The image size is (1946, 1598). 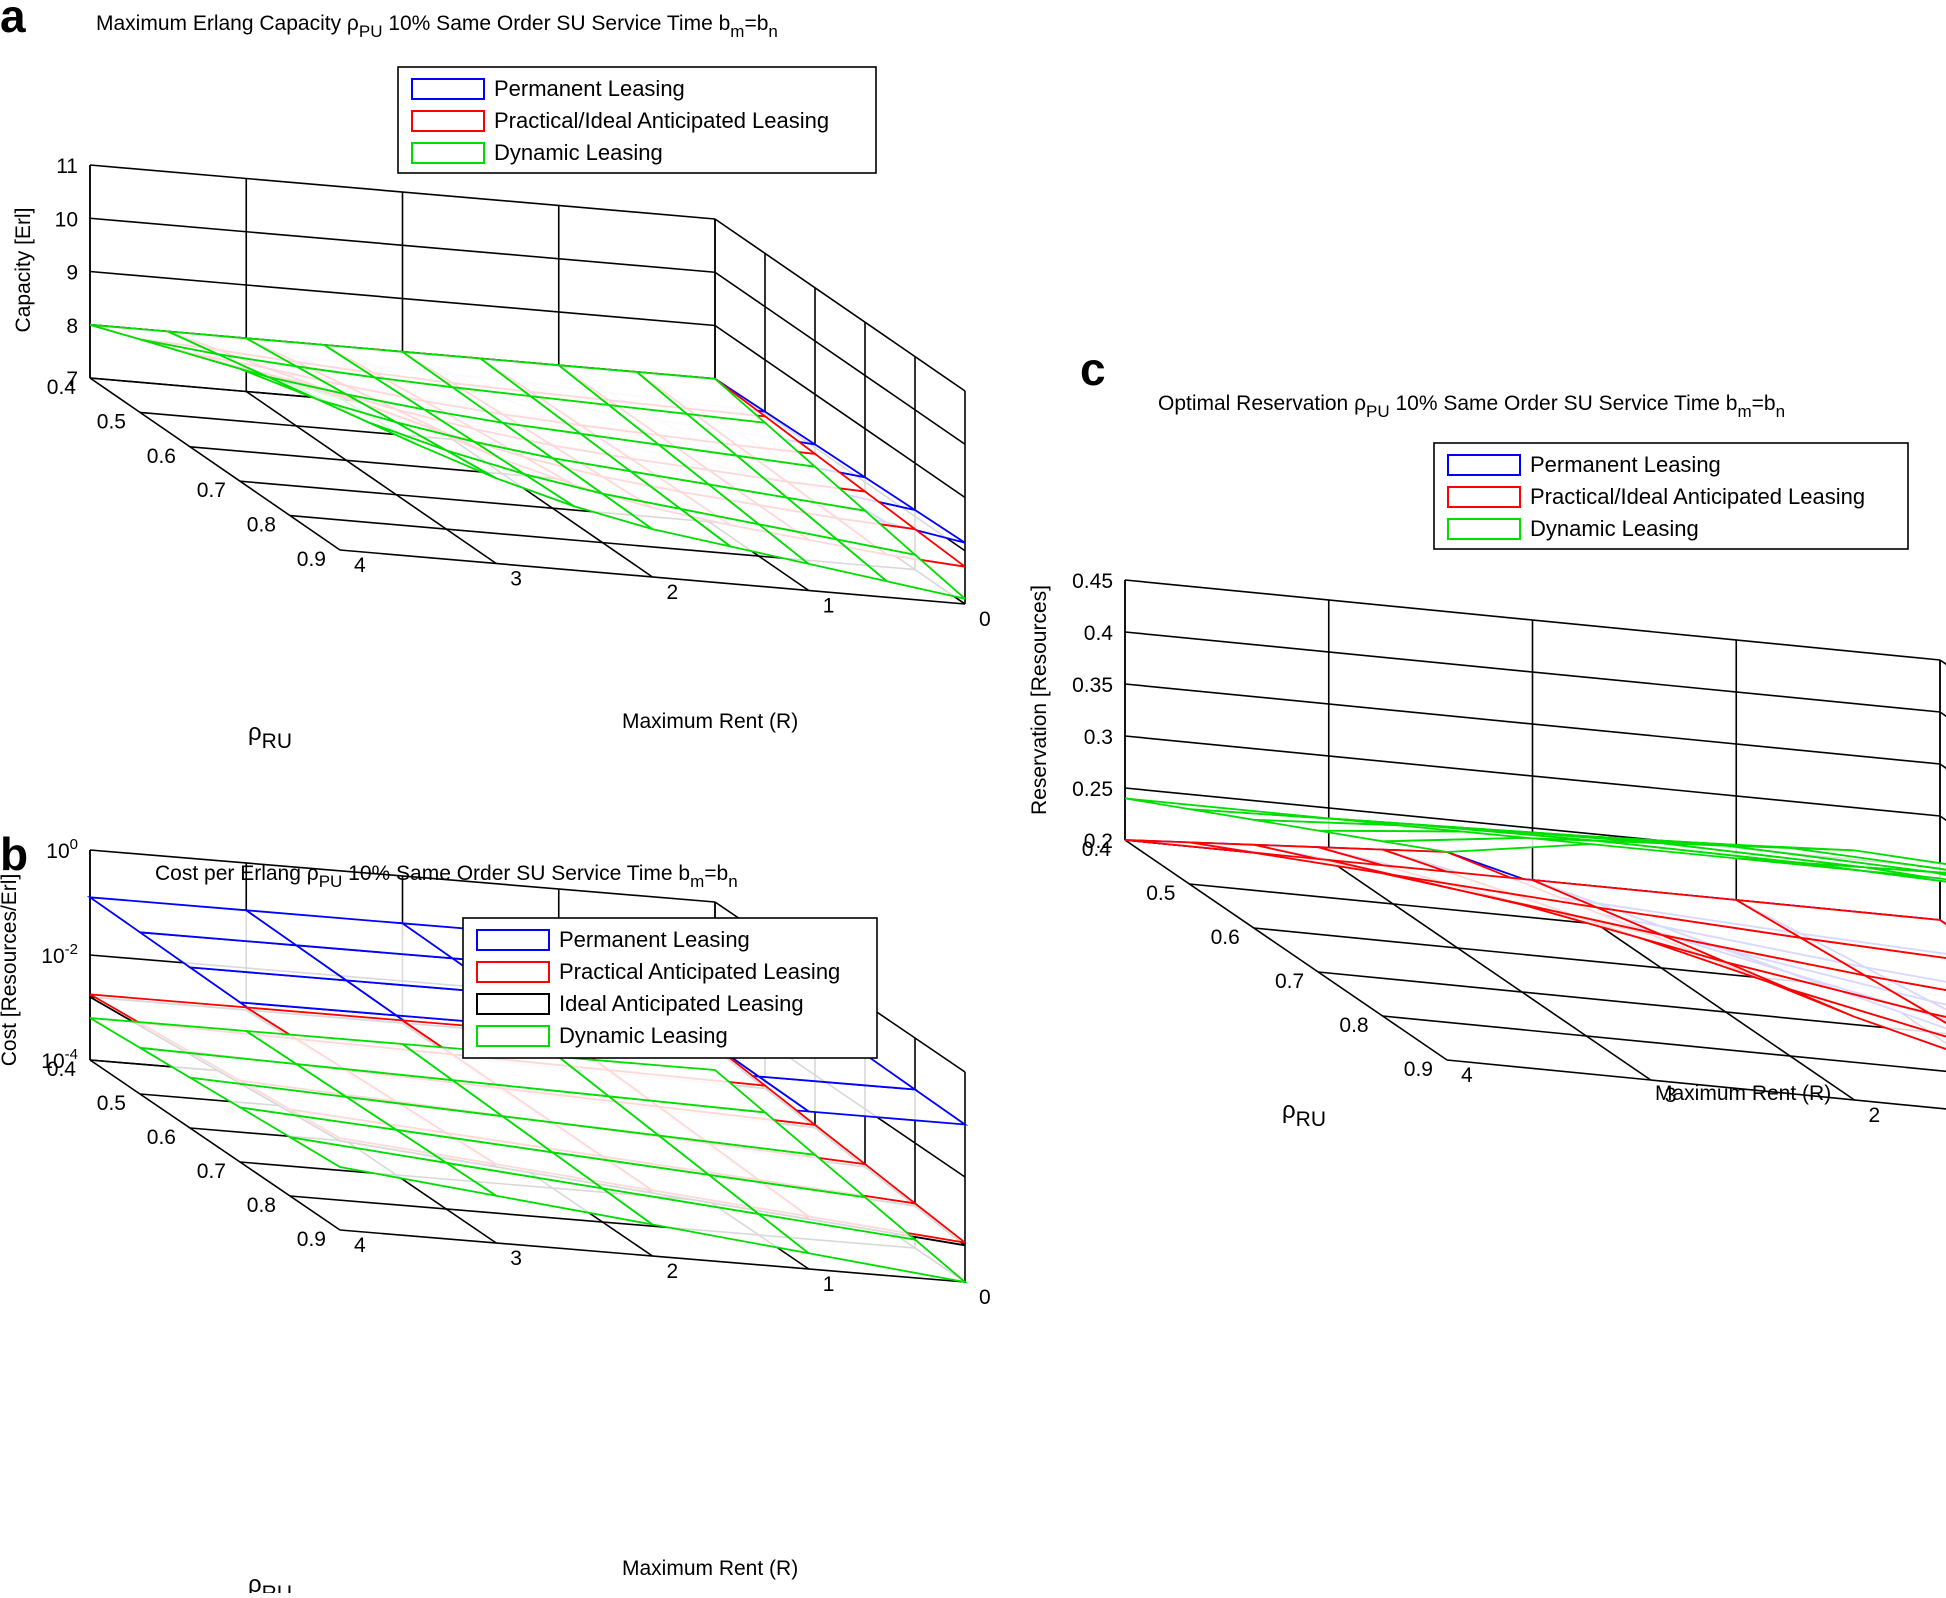 I want to click on z-tick-label: 0.35, so click(x=1092, y=685).